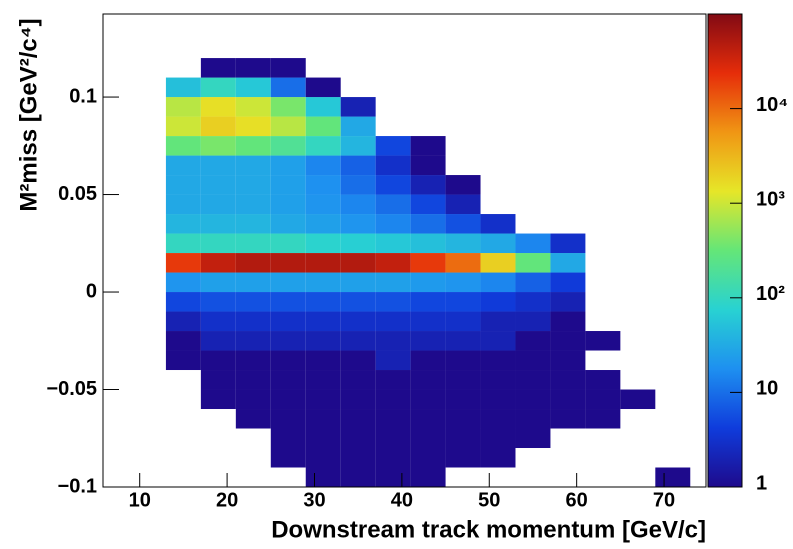 The width and height of the screenshot is (793, 549). Describe the element at coordinates (489, 500) in the screenshot. I see `x-tick-label: 50` at that location.